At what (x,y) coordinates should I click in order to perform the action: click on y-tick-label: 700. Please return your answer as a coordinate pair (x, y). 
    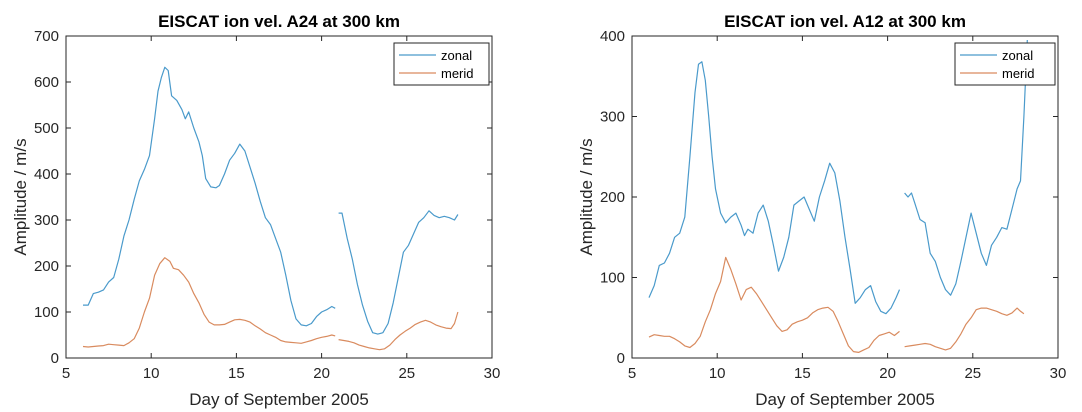
    Looking at the image, I should click on (46, 36).